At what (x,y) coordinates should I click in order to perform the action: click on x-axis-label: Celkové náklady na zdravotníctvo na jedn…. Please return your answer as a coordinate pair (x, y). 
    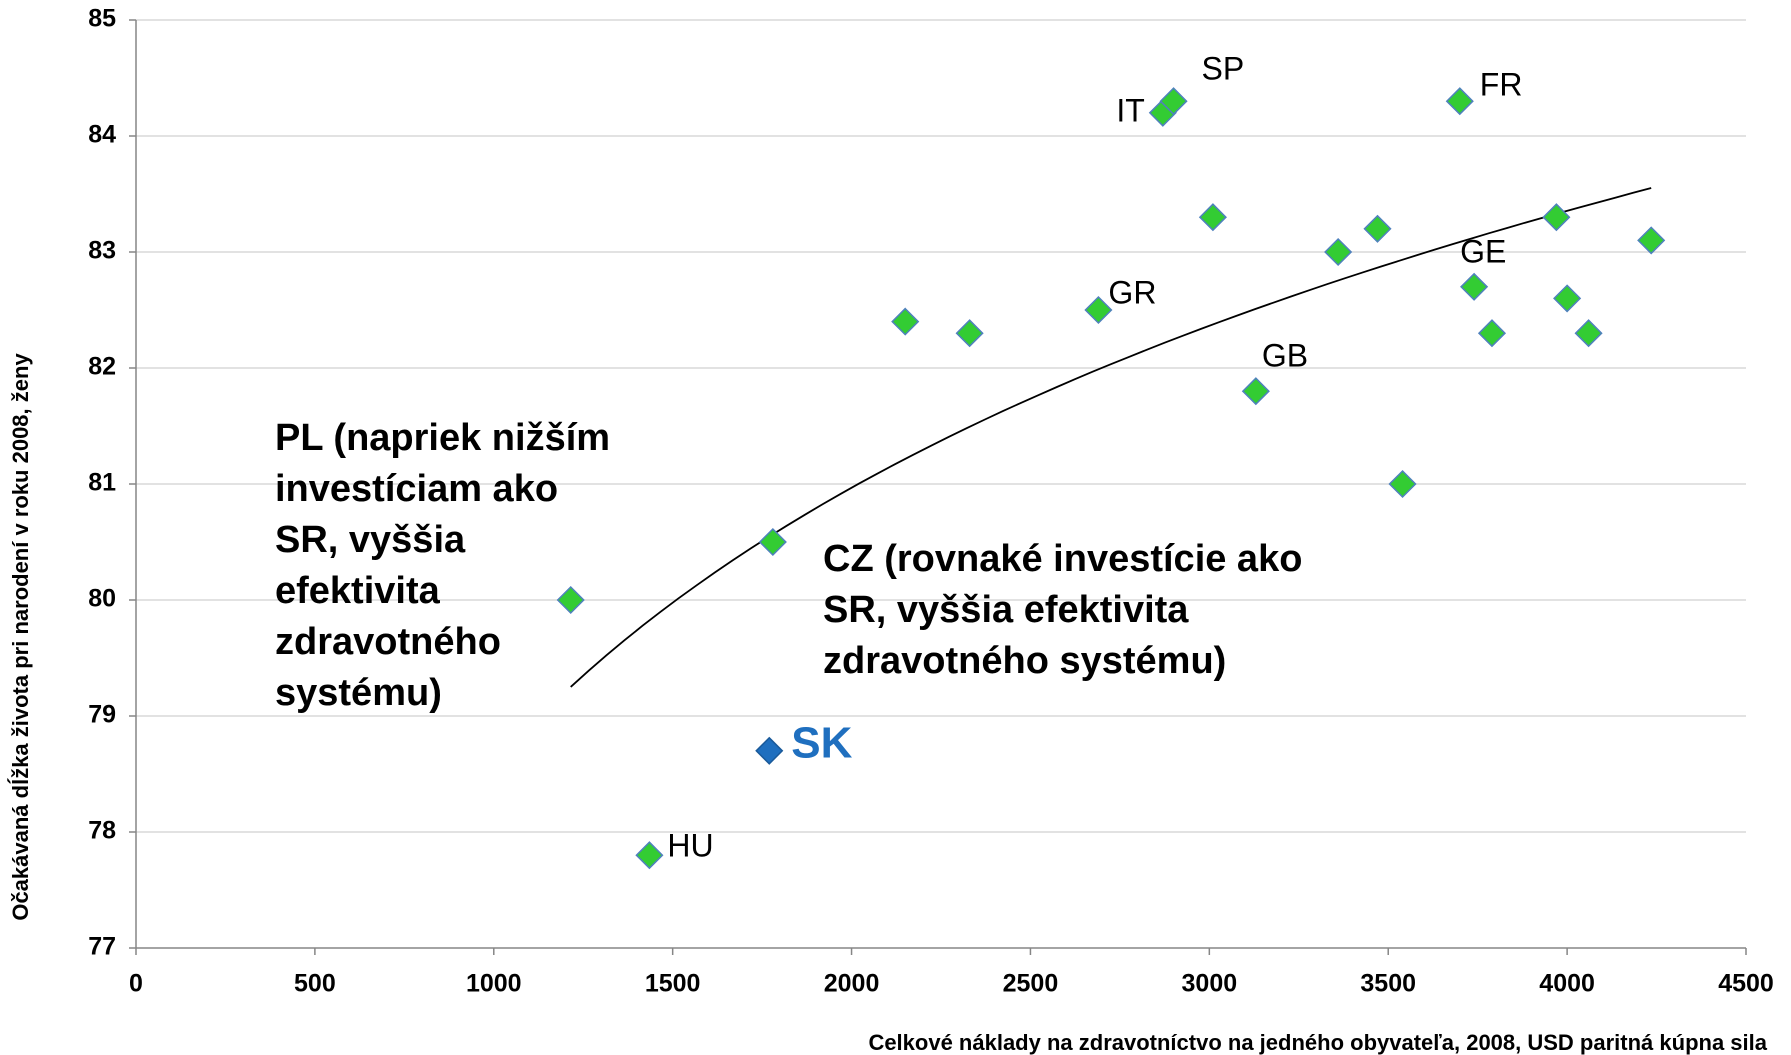
    Looking at the image, I should click on (1317, 1042).